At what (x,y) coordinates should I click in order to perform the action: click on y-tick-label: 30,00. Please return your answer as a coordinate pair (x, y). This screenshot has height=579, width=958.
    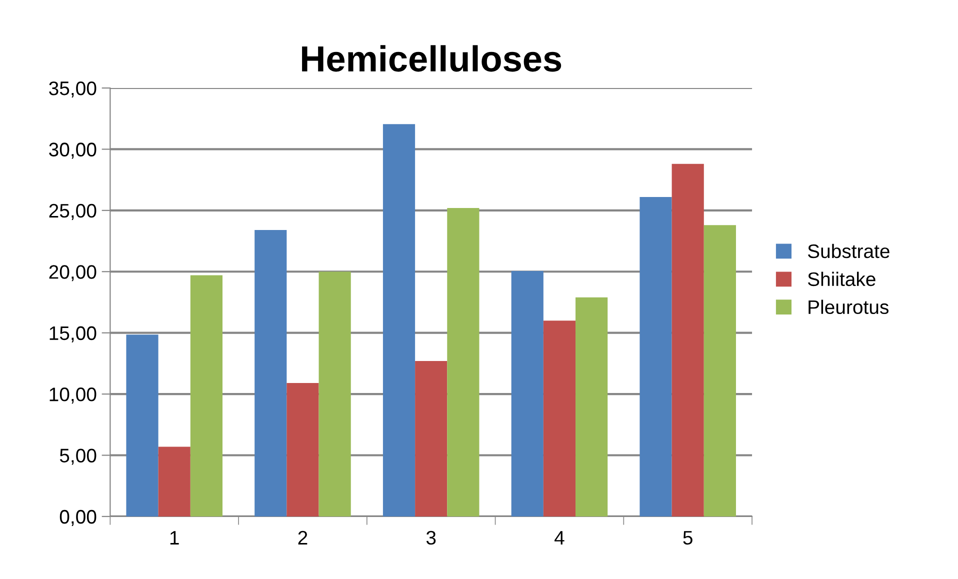
    Looking at the image, I should click on (72, 150).